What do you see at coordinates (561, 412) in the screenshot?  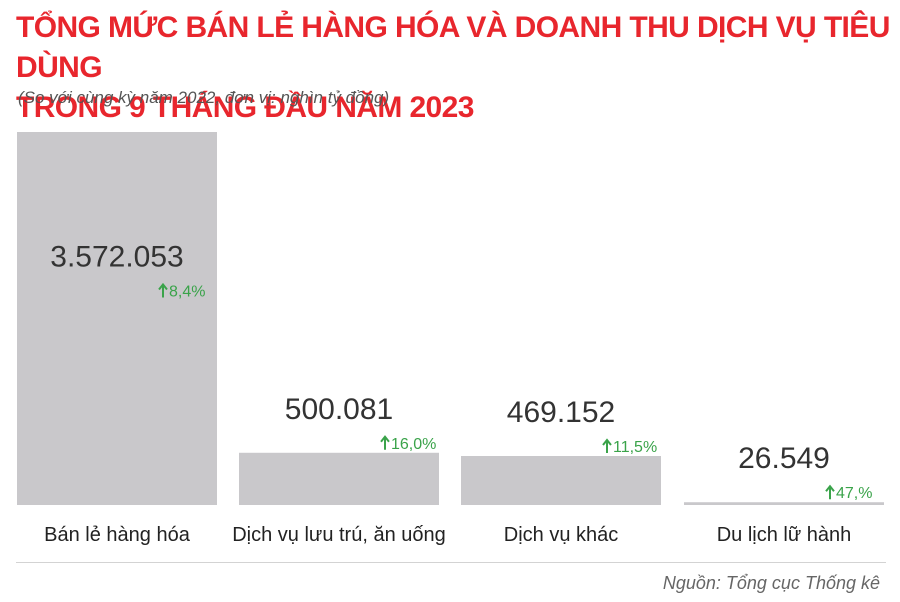 I see `value-label: 469.152` at bounding box center [561, 412].